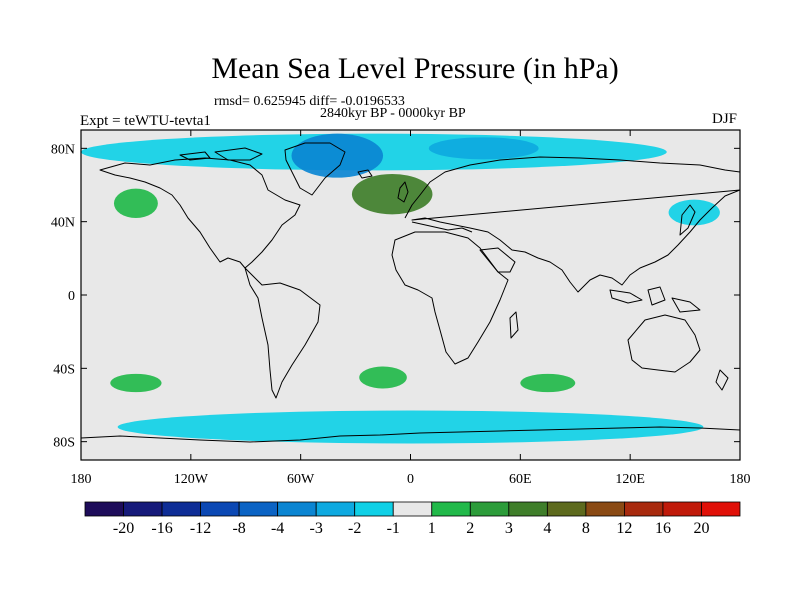 This screenshot has height=600, width=800. What do you see at coordinates (701, 528) in the screenshot?
I see `colorbar-label: 20` at bounding box center [701, 528].